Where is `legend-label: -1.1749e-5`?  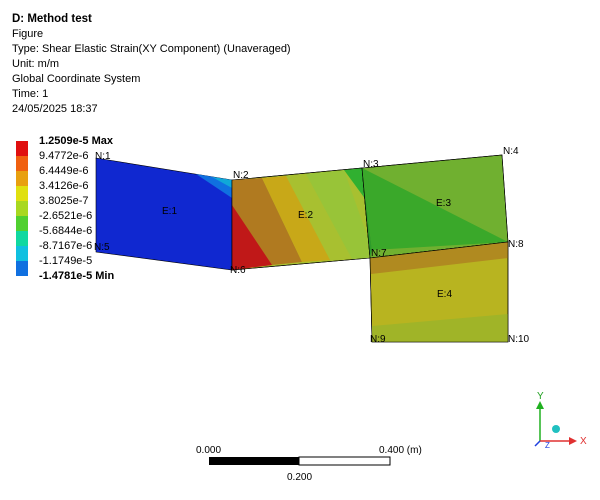
legend-label: -1.1749e-5 is located at coordinates (66, 261).